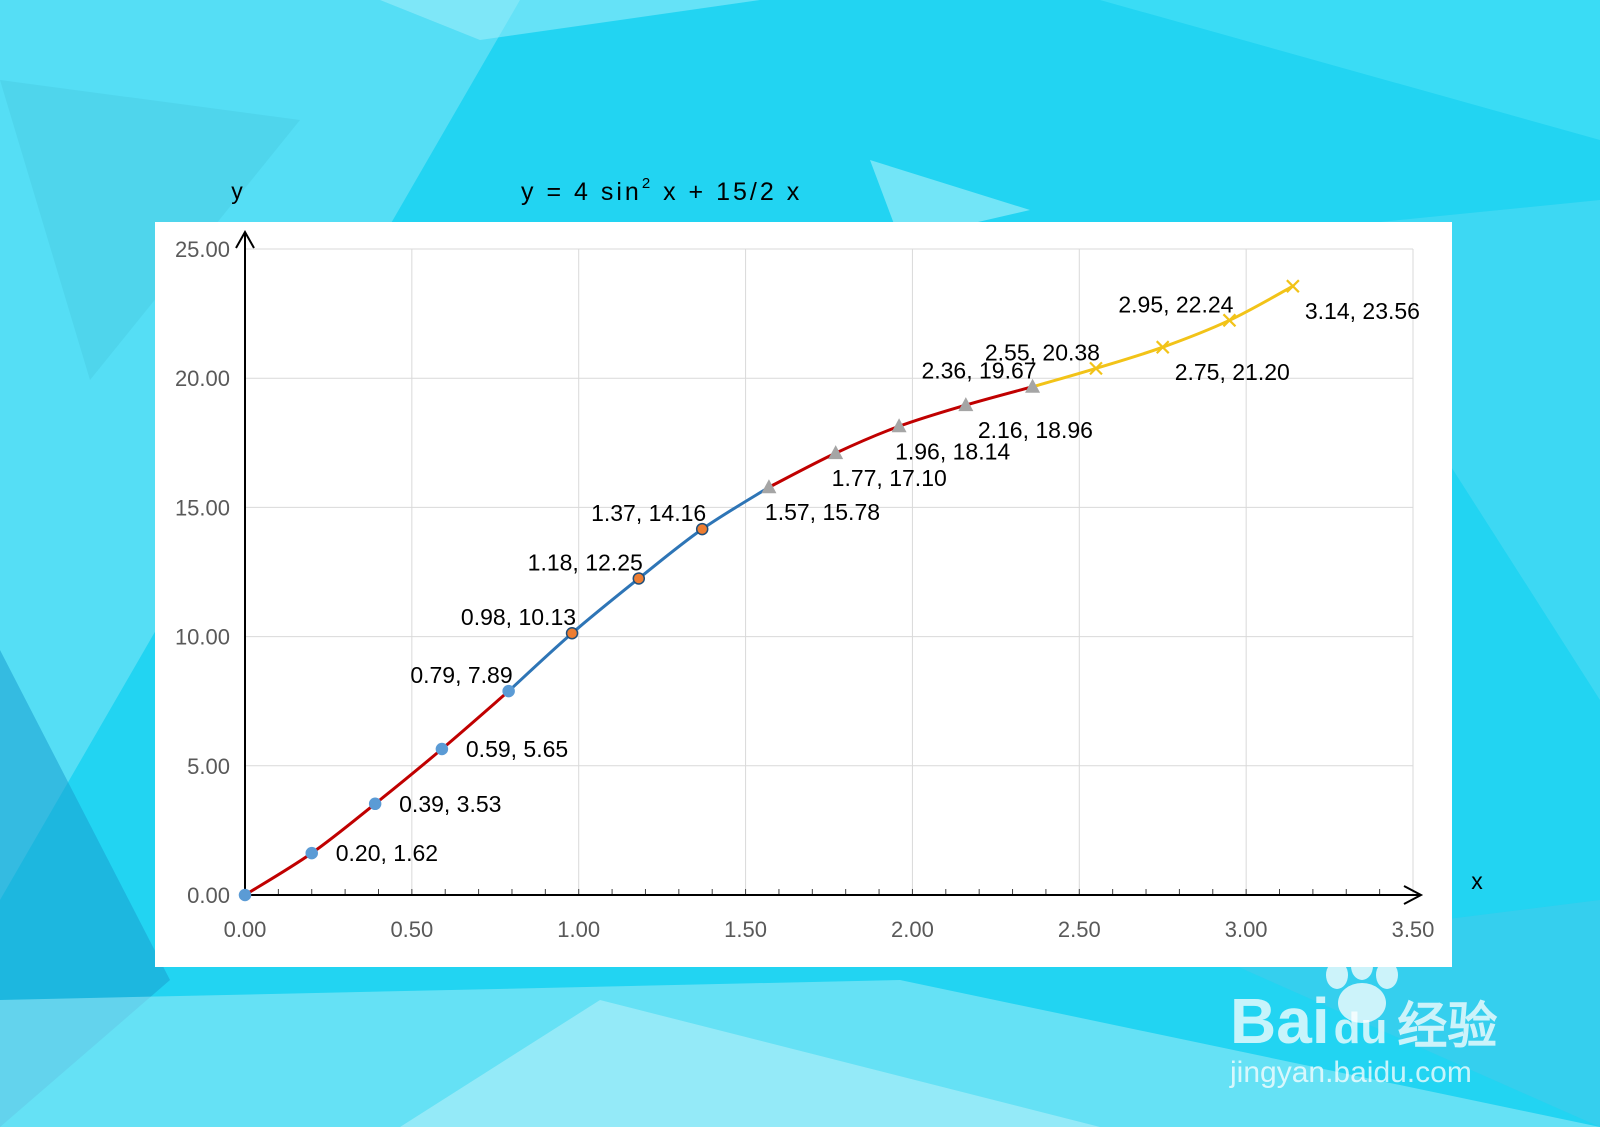 This screenshot has width=1600, height=1127. I want to click on y-tick-label: 20.00, so click(202, 378).